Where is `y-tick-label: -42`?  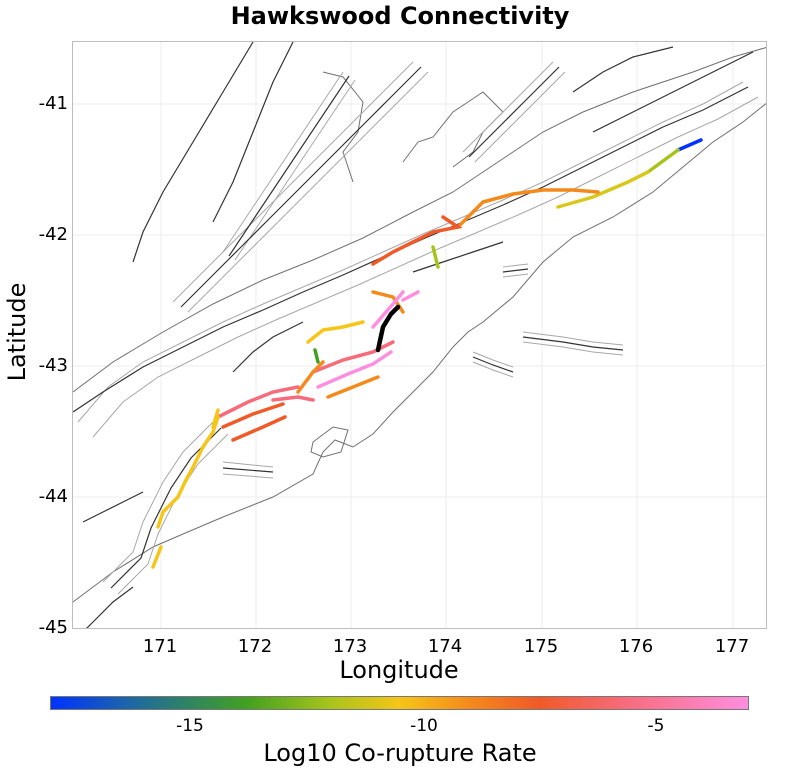 y-tick-label: -42 is located at coordinates (53, 234).